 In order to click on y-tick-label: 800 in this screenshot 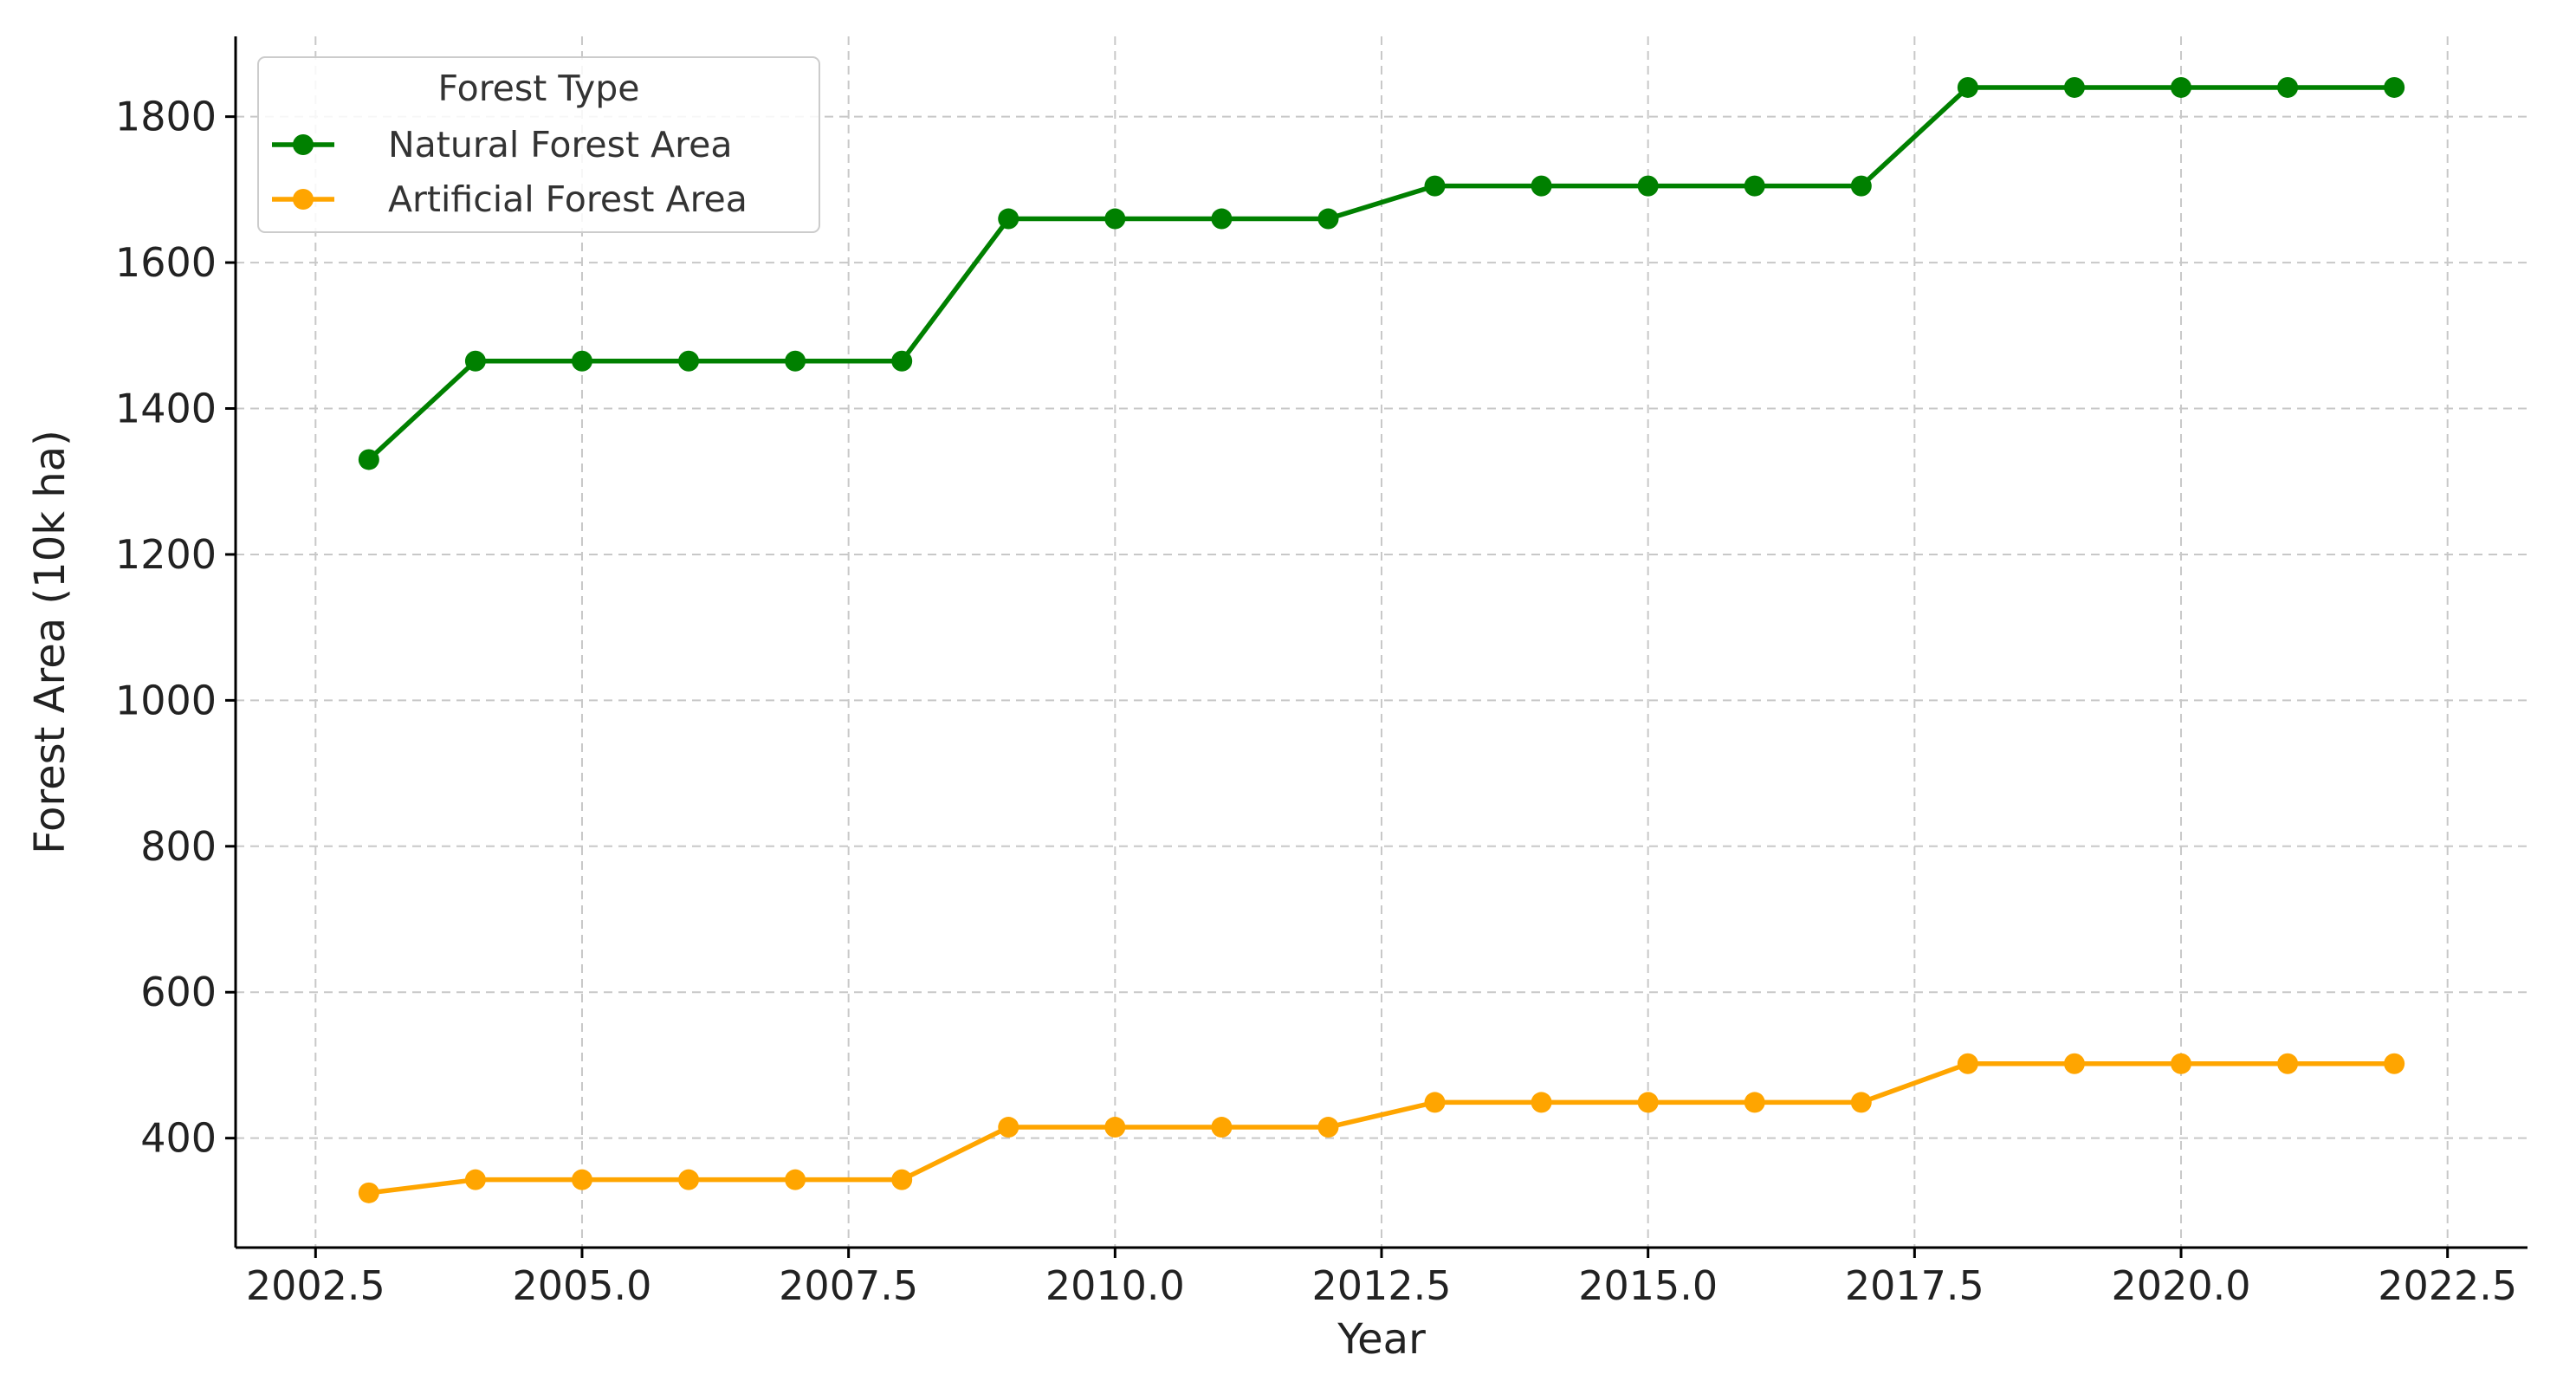, I will do `click(178, 846)`.